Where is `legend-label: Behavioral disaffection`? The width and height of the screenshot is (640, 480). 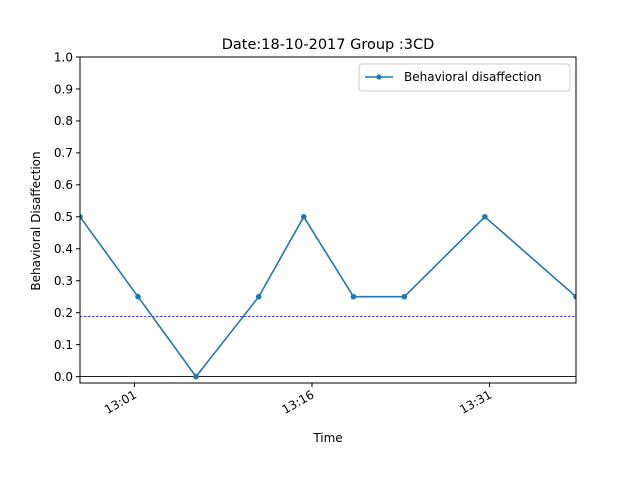
legend-label: Behavioral disaffection is located at coordinates (473, 77).